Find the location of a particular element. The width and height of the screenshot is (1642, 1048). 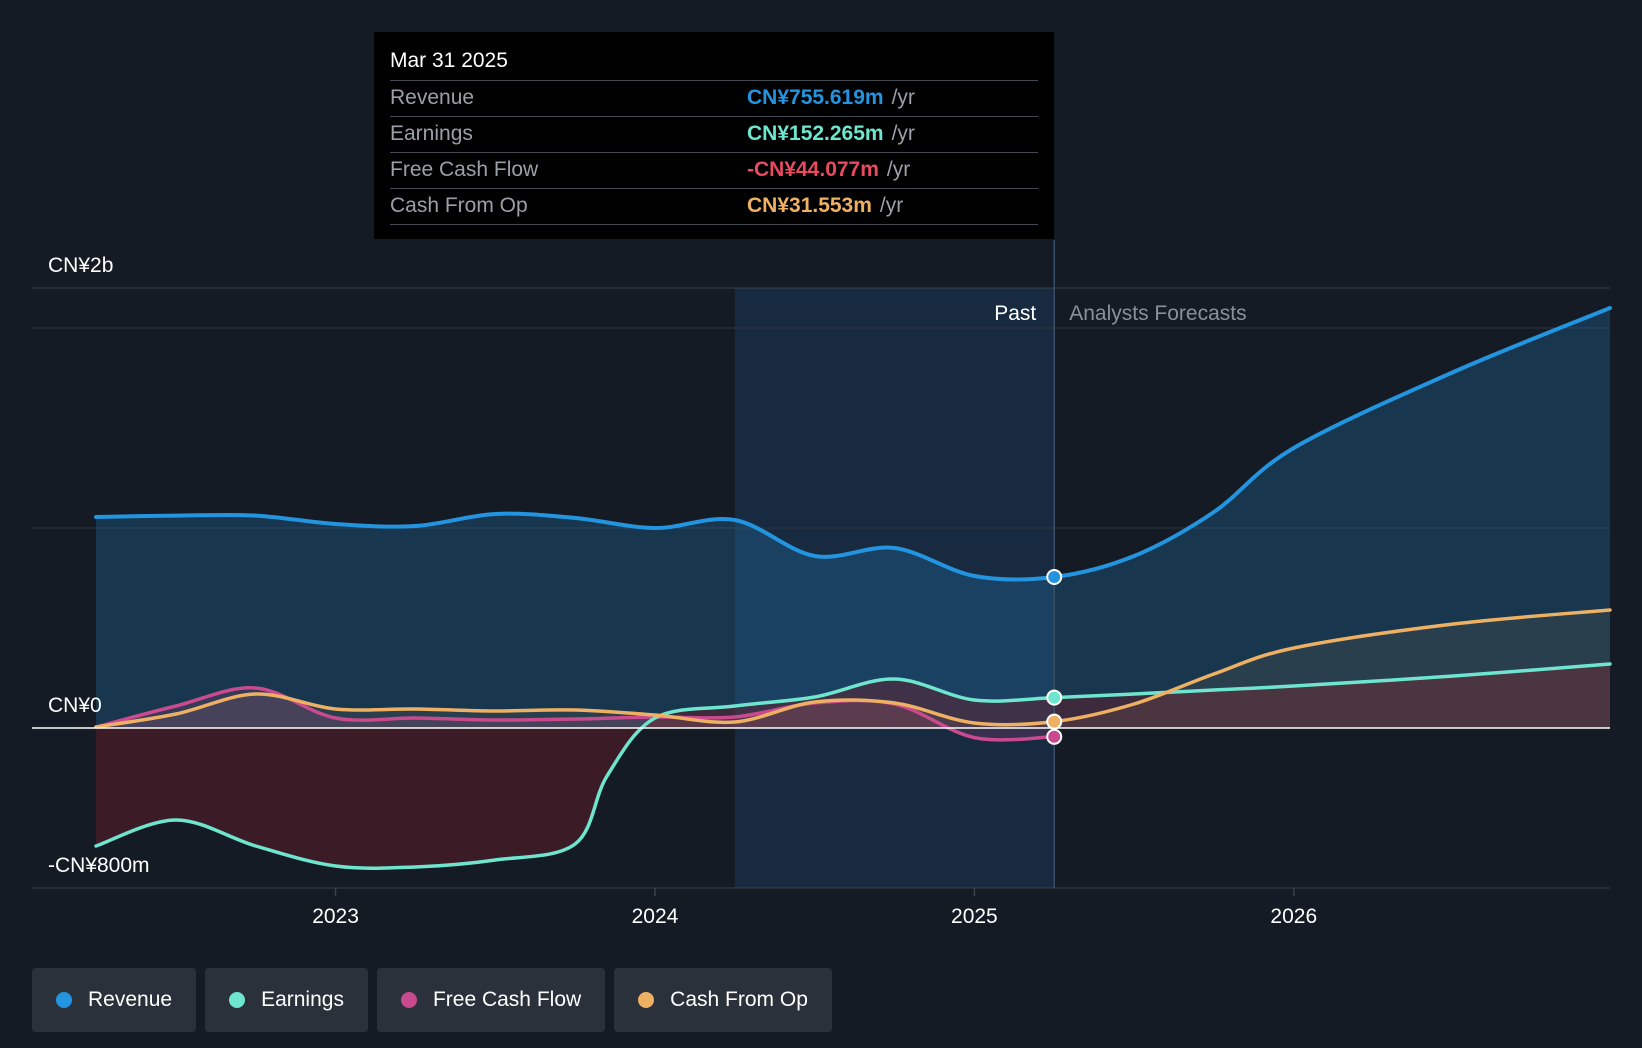

legend-label: Free Cash Flow is located at coordinates (507, 999).